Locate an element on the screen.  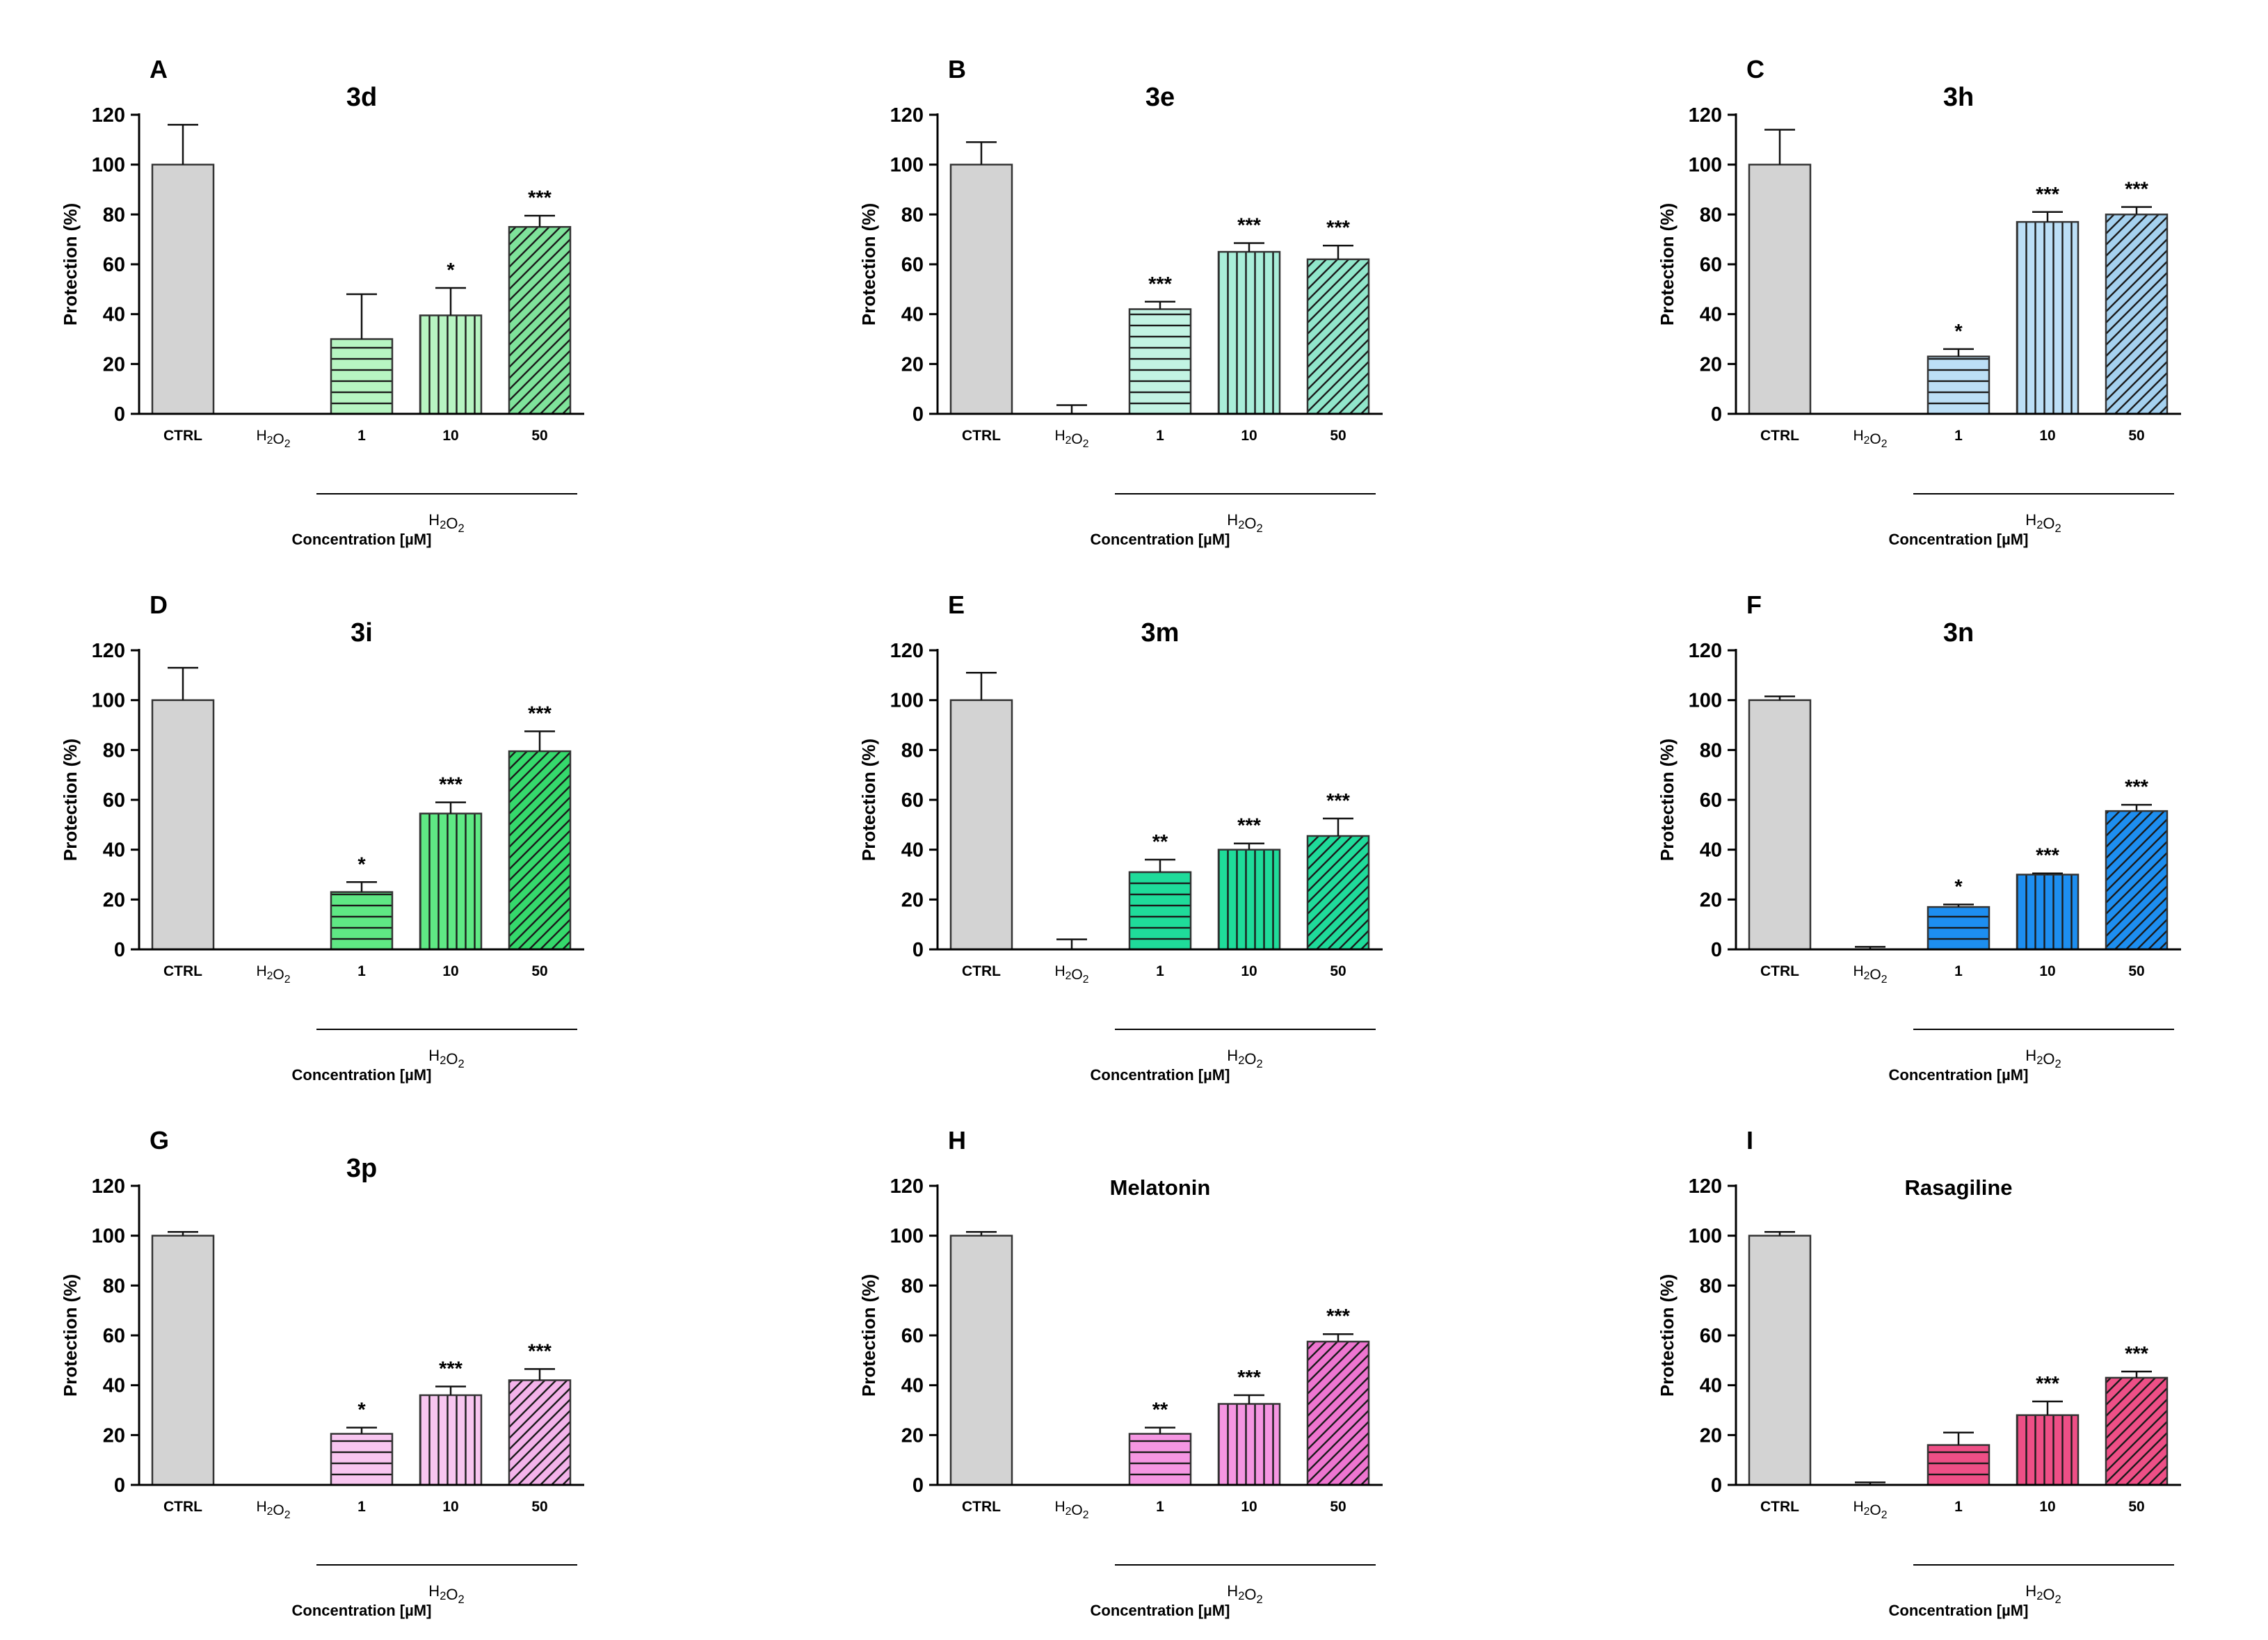
chart-title-i: Rasagiline is located at coordinates (1958, 1187).